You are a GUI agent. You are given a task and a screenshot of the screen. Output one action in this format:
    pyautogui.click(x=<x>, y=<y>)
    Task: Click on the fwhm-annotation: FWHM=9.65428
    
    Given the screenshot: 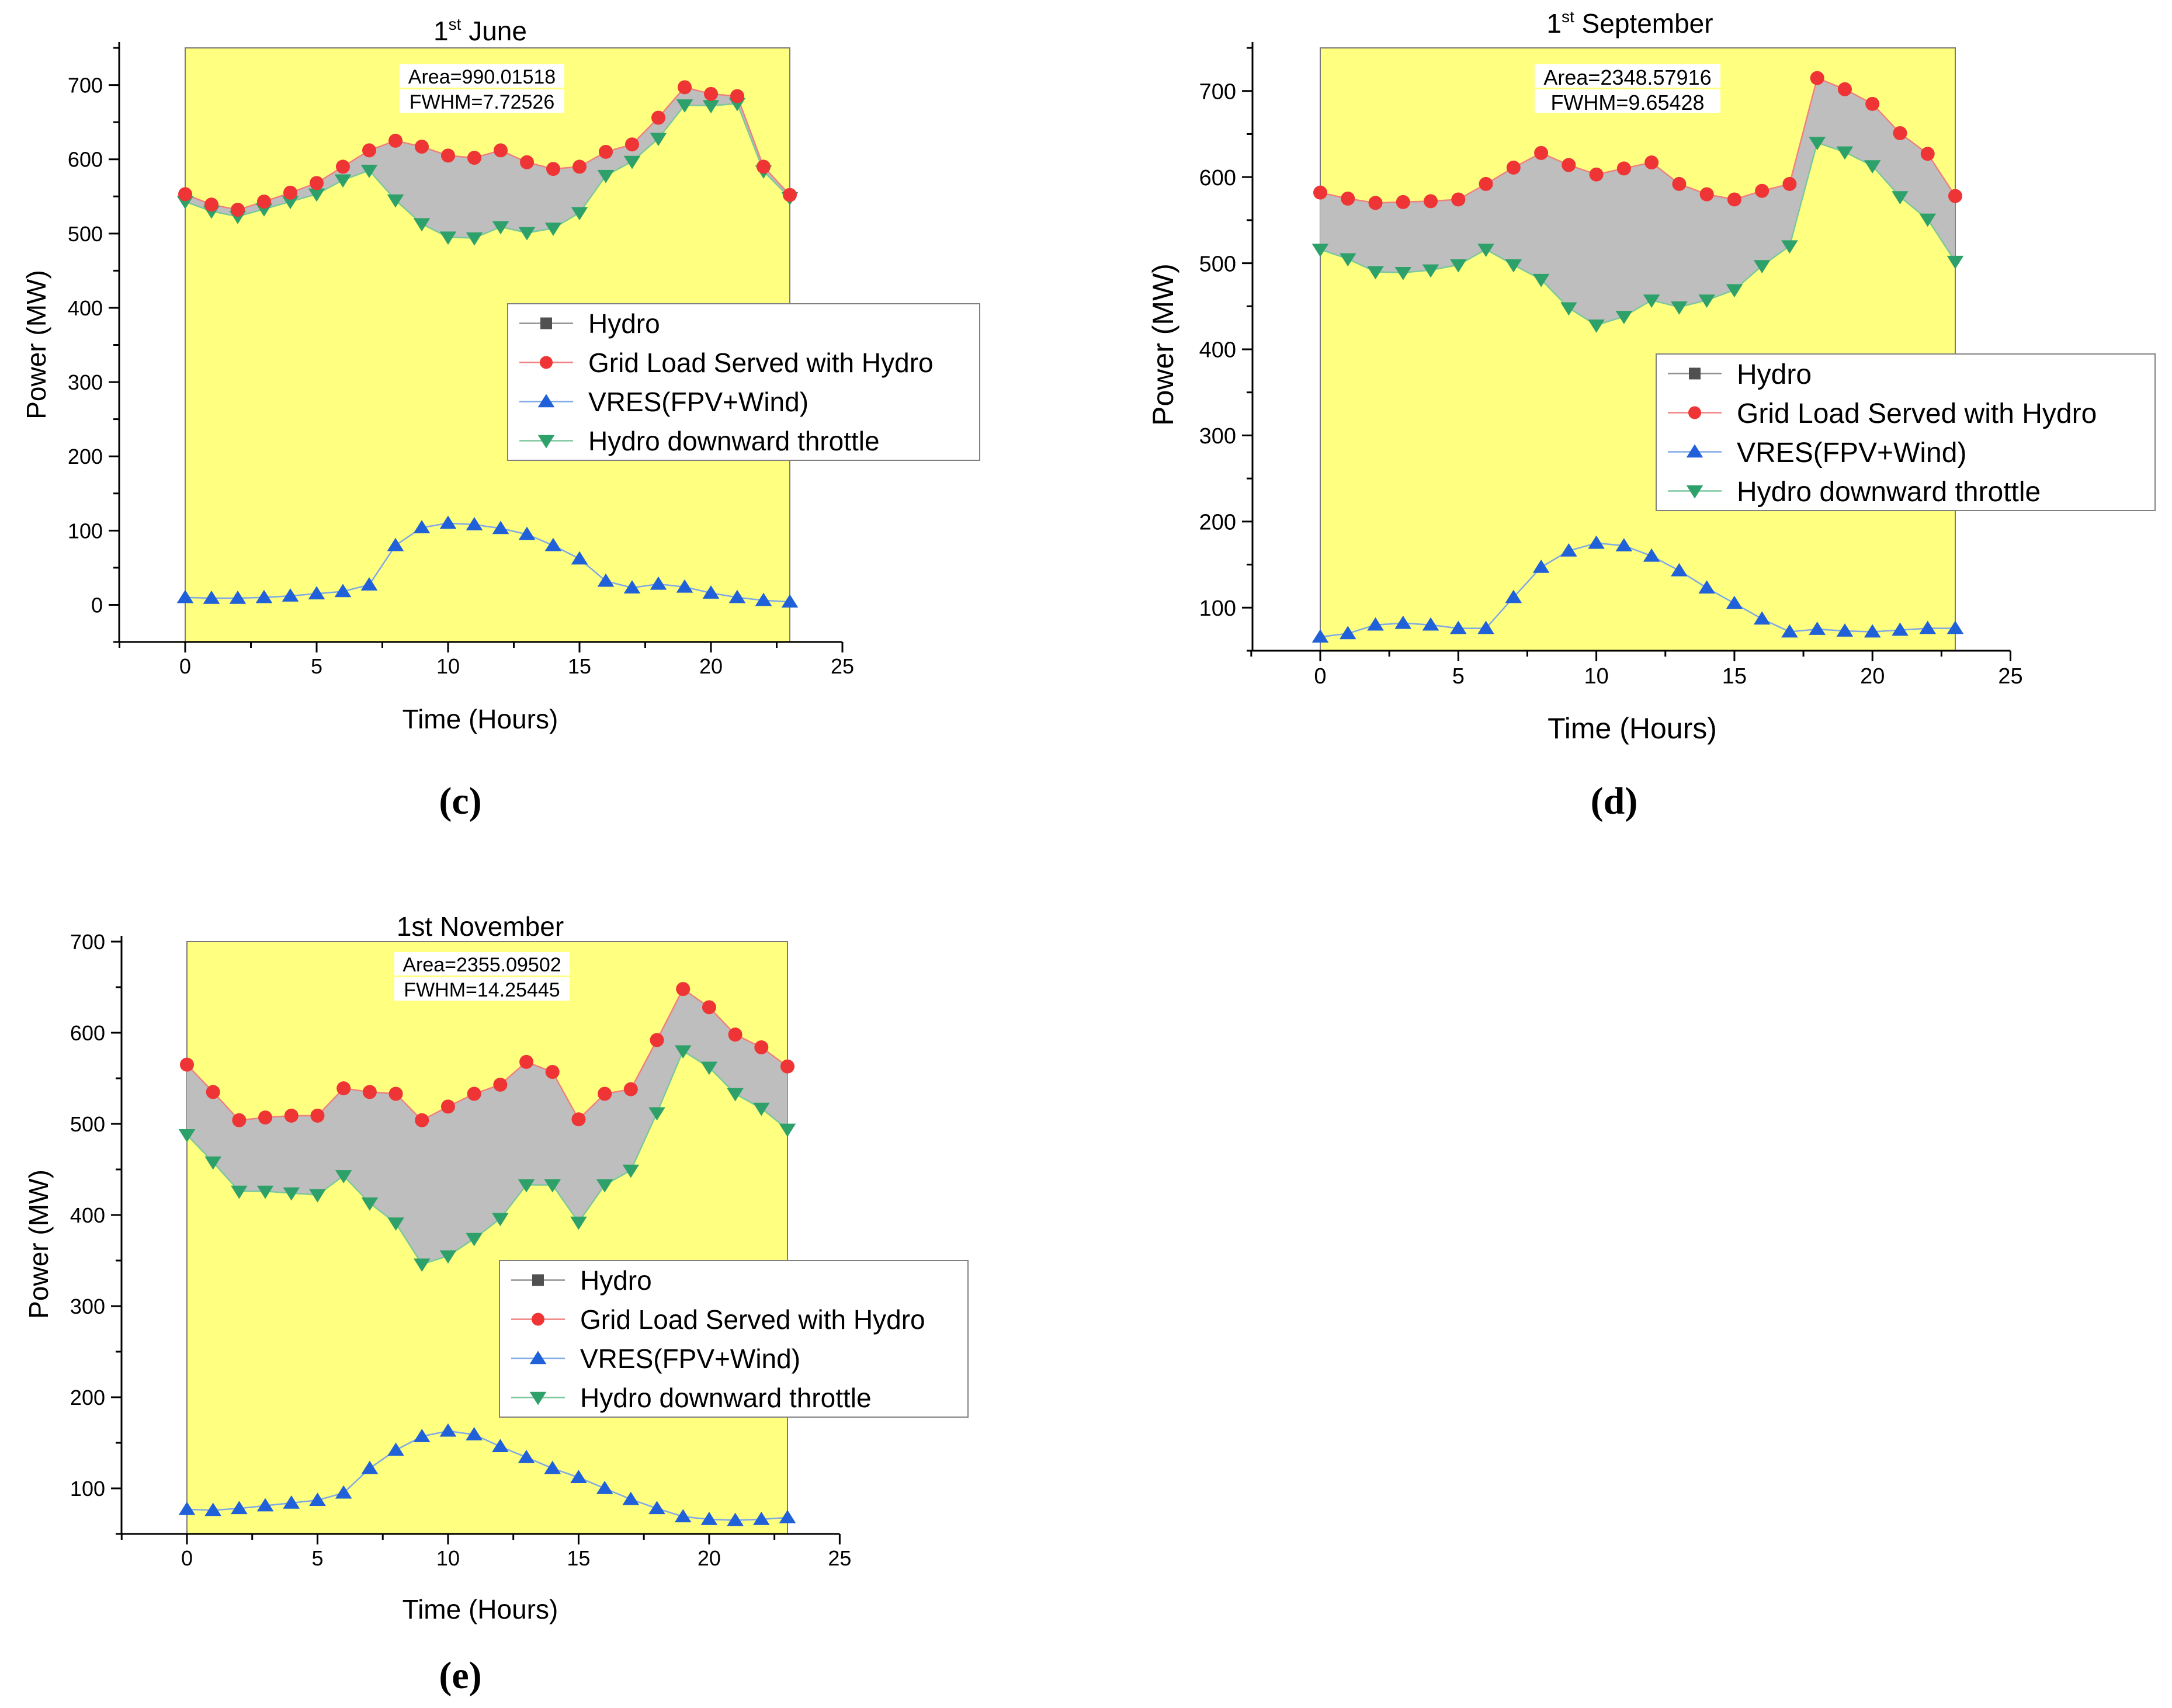 What is the action you would take?
    pyautogui.click(x=1627, y=102)
    